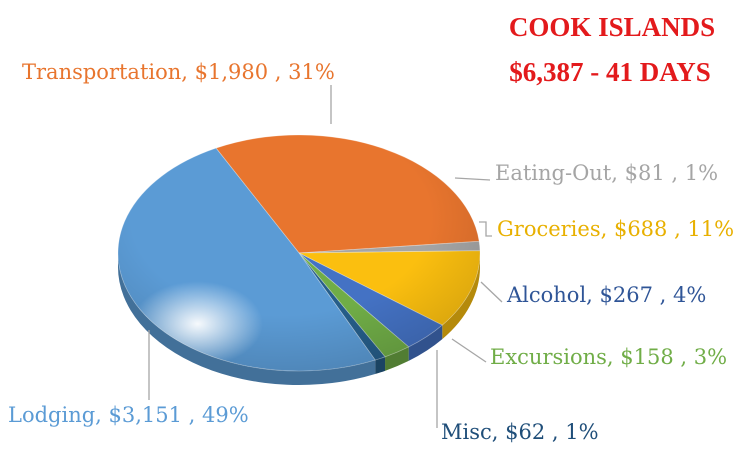 The height and width of the screenshot is (451, 750). I want to click on leader-line-excursions, so click(469, 350).